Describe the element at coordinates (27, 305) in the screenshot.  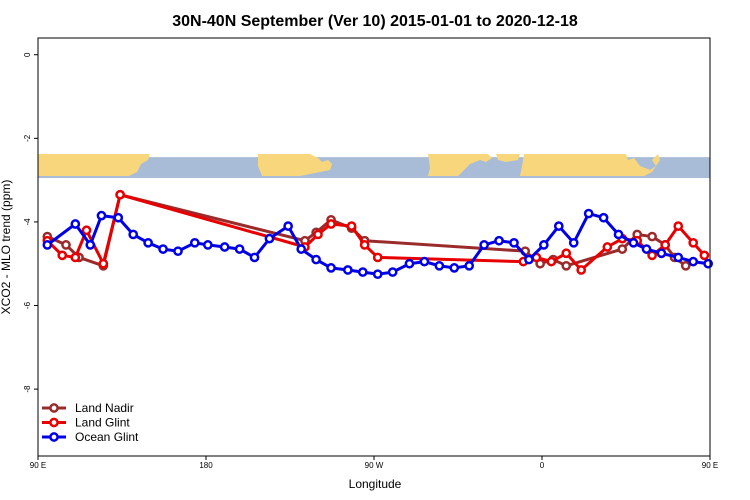
I see `y-tick-label: -6` at that location.